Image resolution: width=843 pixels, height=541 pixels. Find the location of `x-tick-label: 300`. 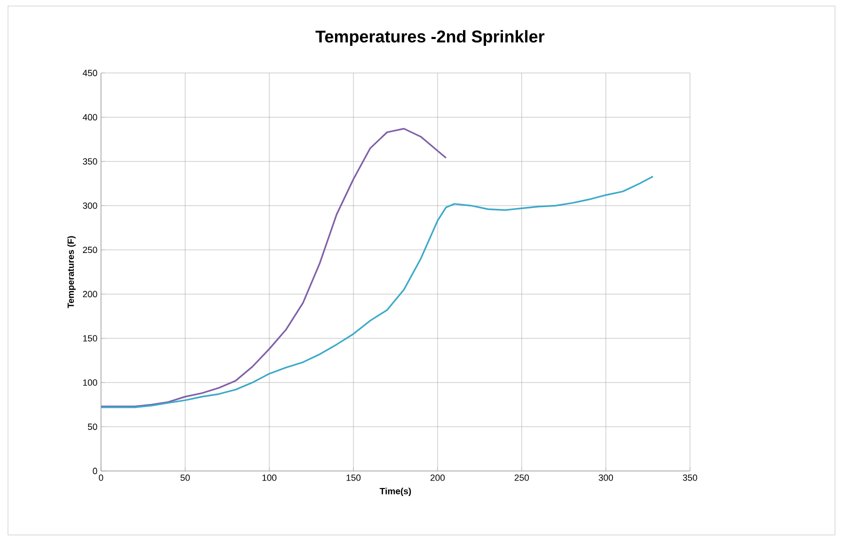

x-tick-label: 300 is located at coordinates (605, 477).